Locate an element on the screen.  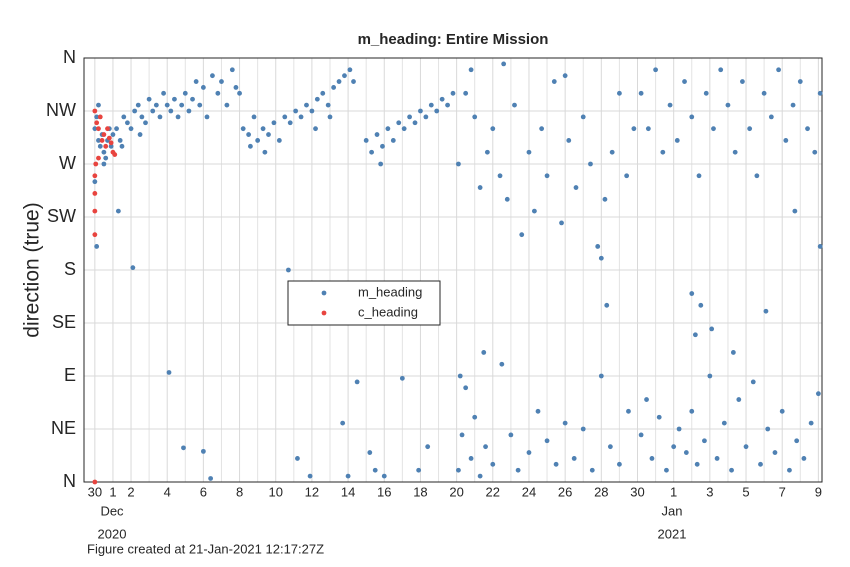
y-tick-label: NE is located at coordinates (63, 428).